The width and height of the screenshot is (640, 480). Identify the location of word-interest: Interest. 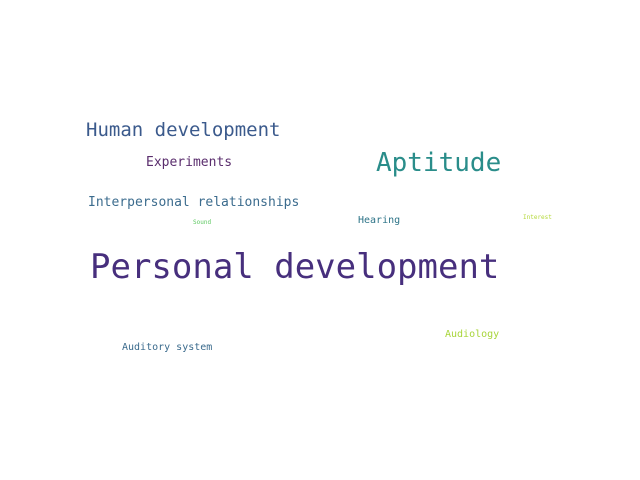
(537, 217).